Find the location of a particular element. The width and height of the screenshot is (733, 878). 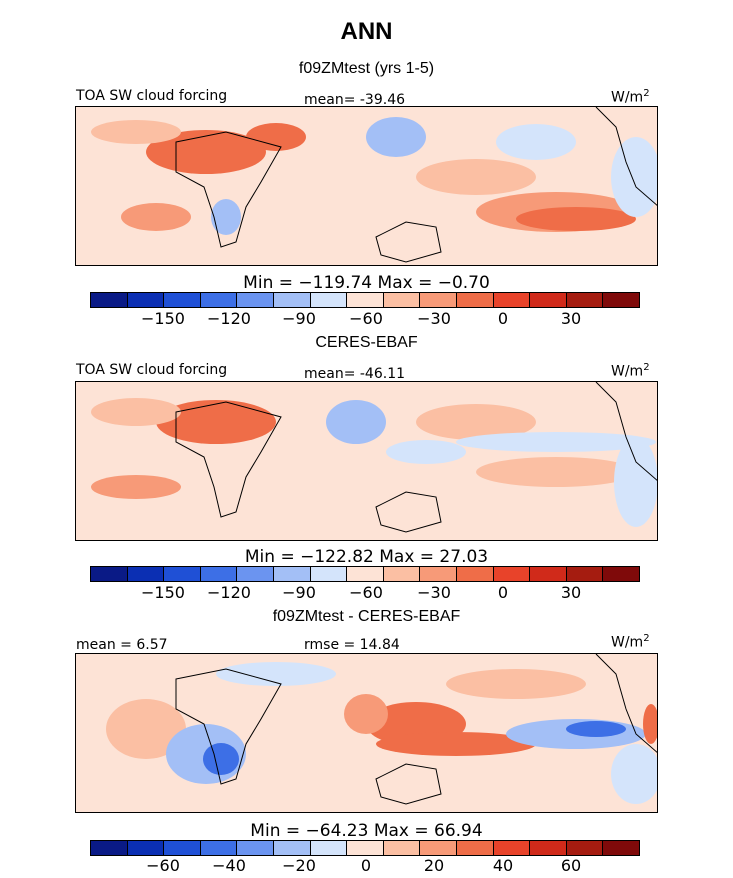

panel1-variable-label: TOA SW cloud forcing is located at coordinates (152, 96).